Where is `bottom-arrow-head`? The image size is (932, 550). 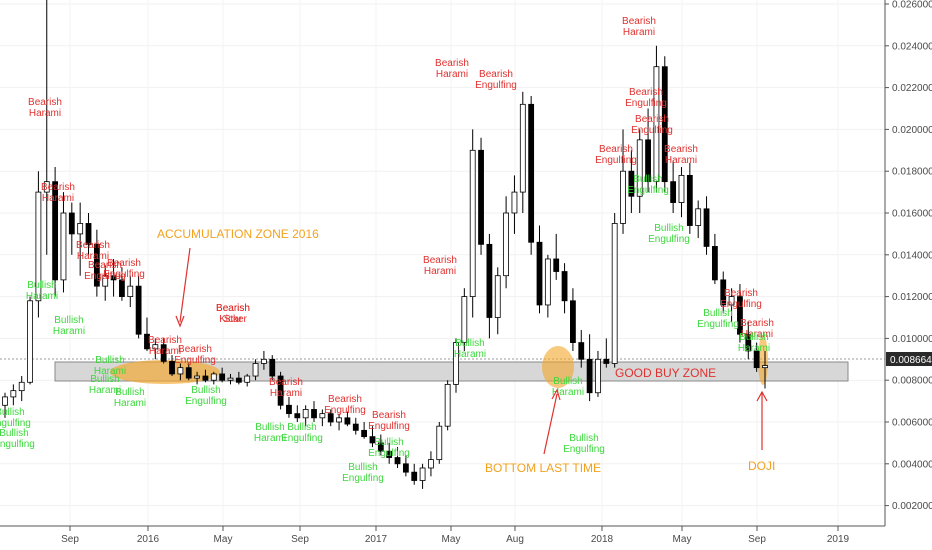 bottom-arrow-head is located at coordinates (556, 394).